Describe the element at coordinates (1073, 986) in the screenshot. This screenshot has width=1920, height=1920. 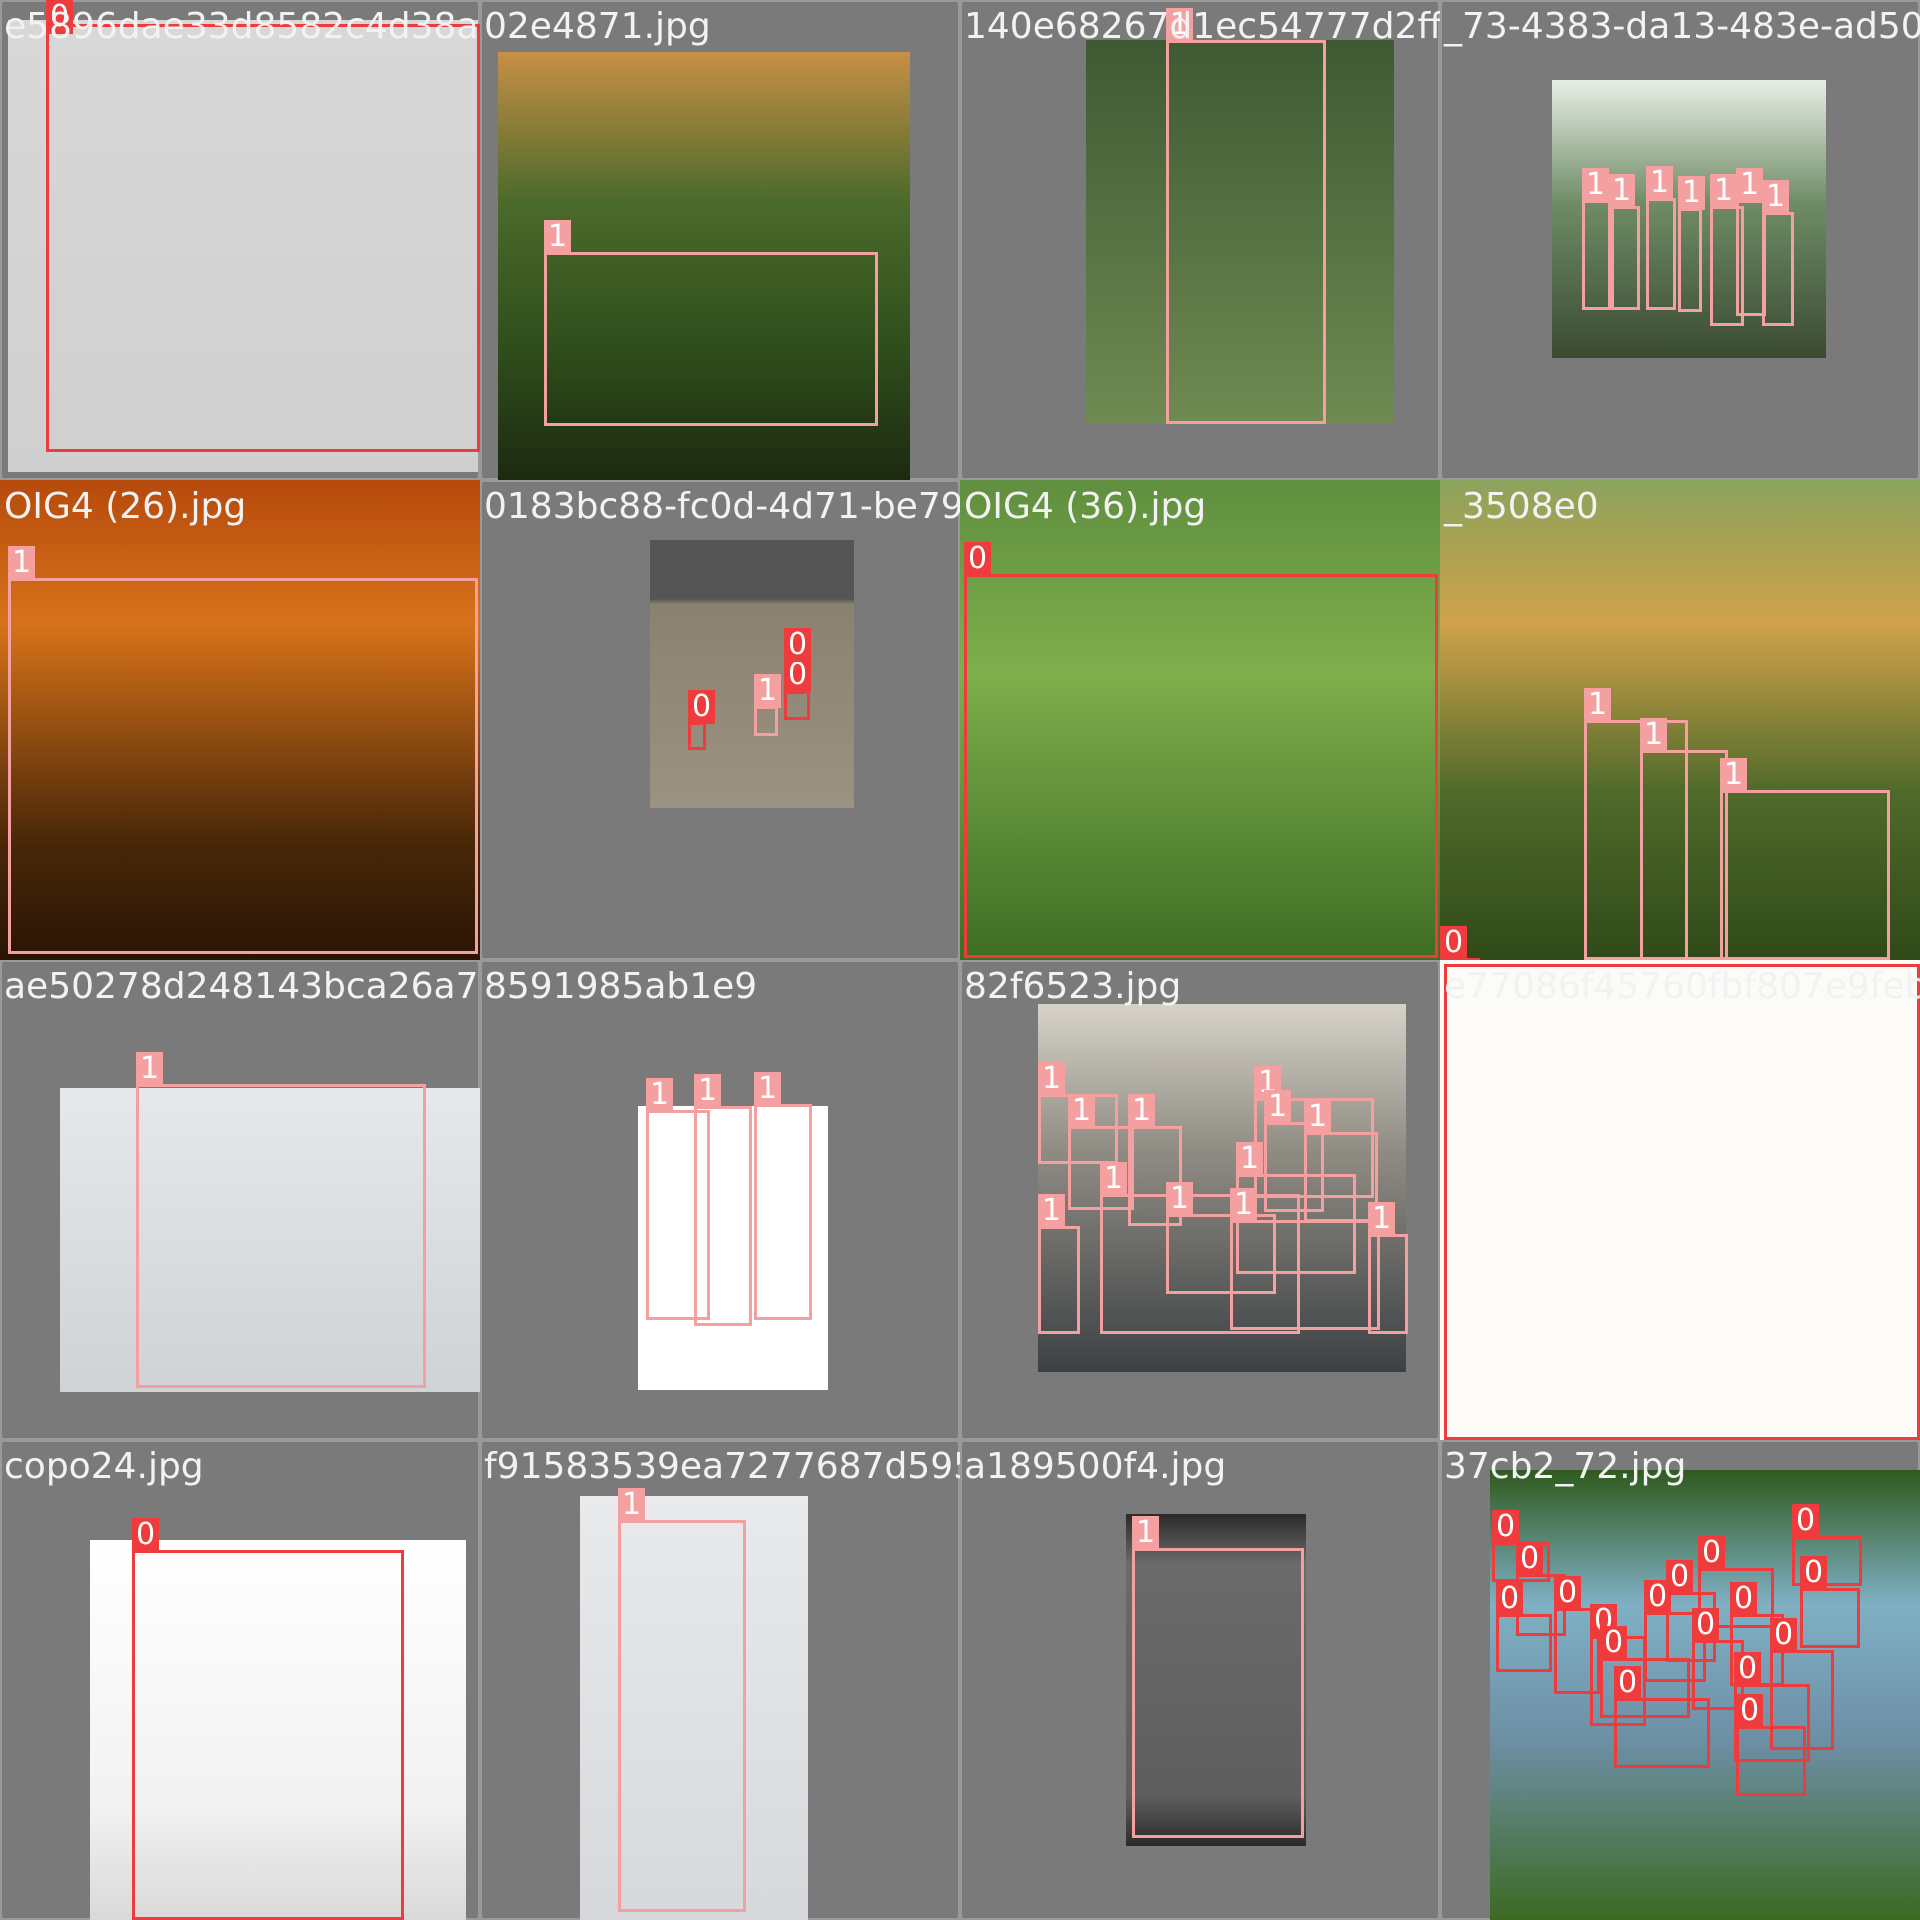
I see `tile-filename: 82f6523.jpg` at that location.